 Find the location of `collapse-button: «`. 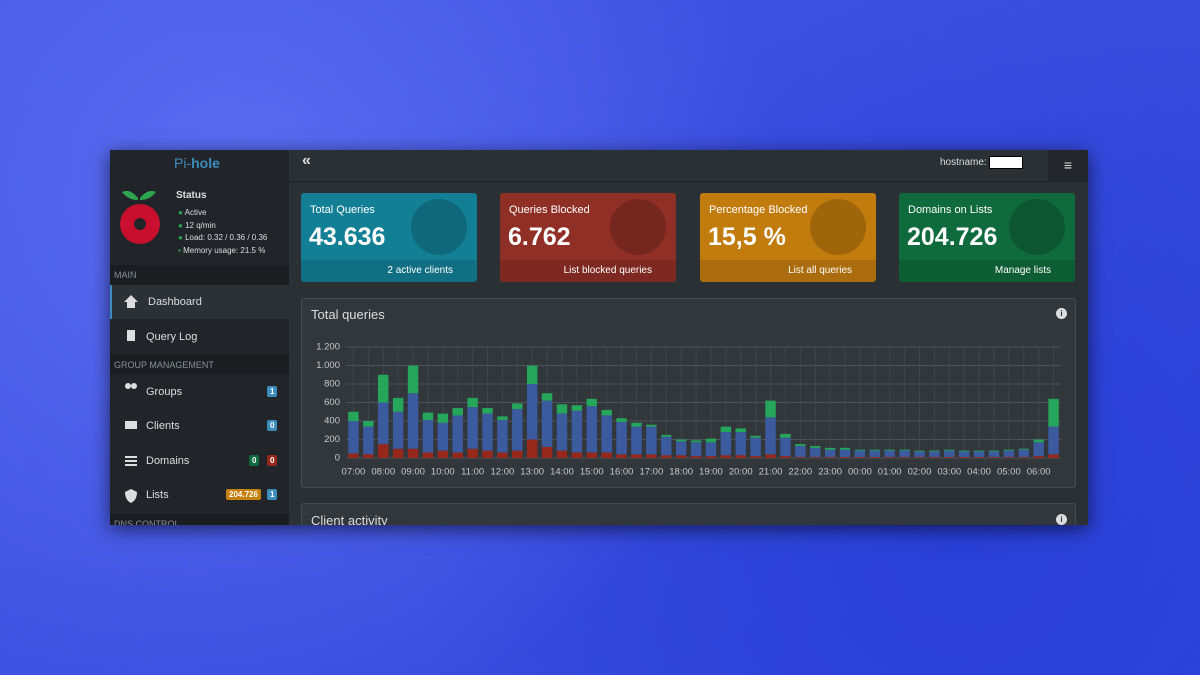

collapse-button: « is located at coordinates (306, 160).